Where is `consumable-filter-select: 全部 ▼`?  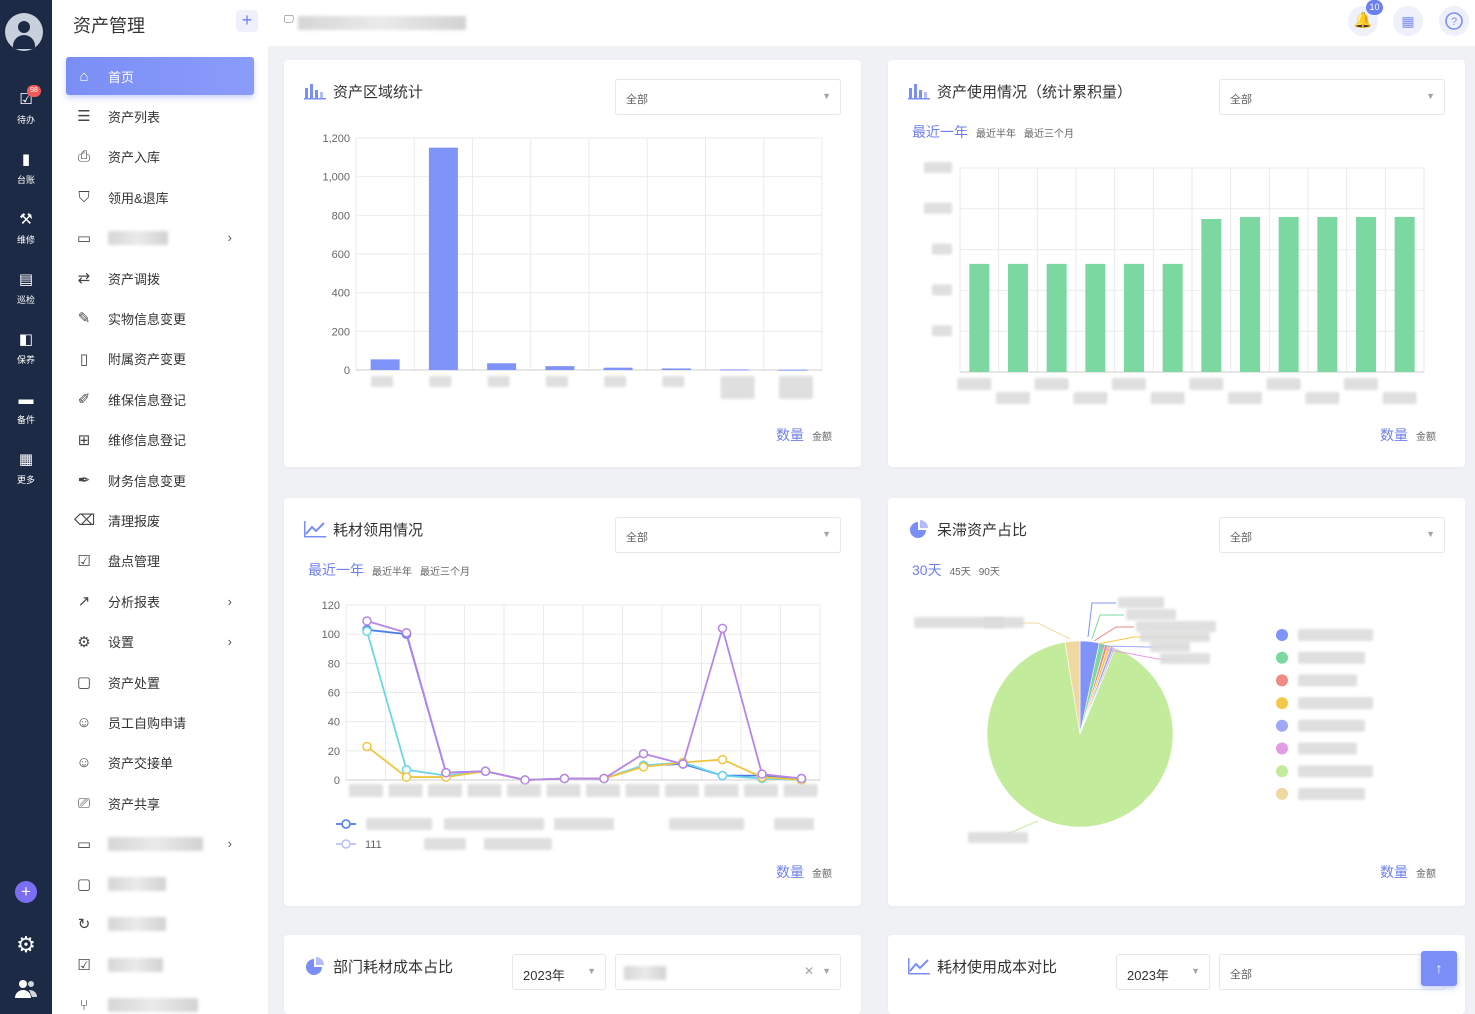 consumable-filter-select: 全部 ▼ is located at coordinates (728, 535).